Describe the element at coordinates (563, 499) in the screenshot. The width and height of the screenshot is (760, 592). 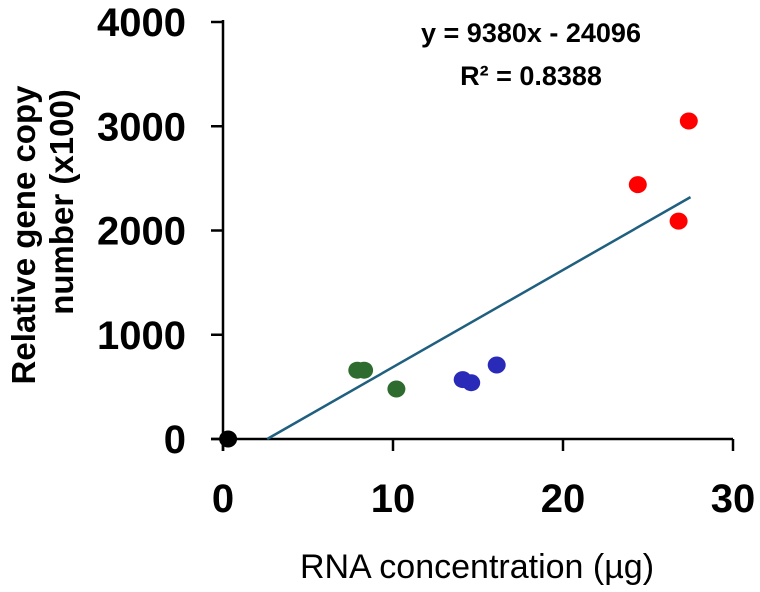
I see `x-tick-label: 20` at that location.